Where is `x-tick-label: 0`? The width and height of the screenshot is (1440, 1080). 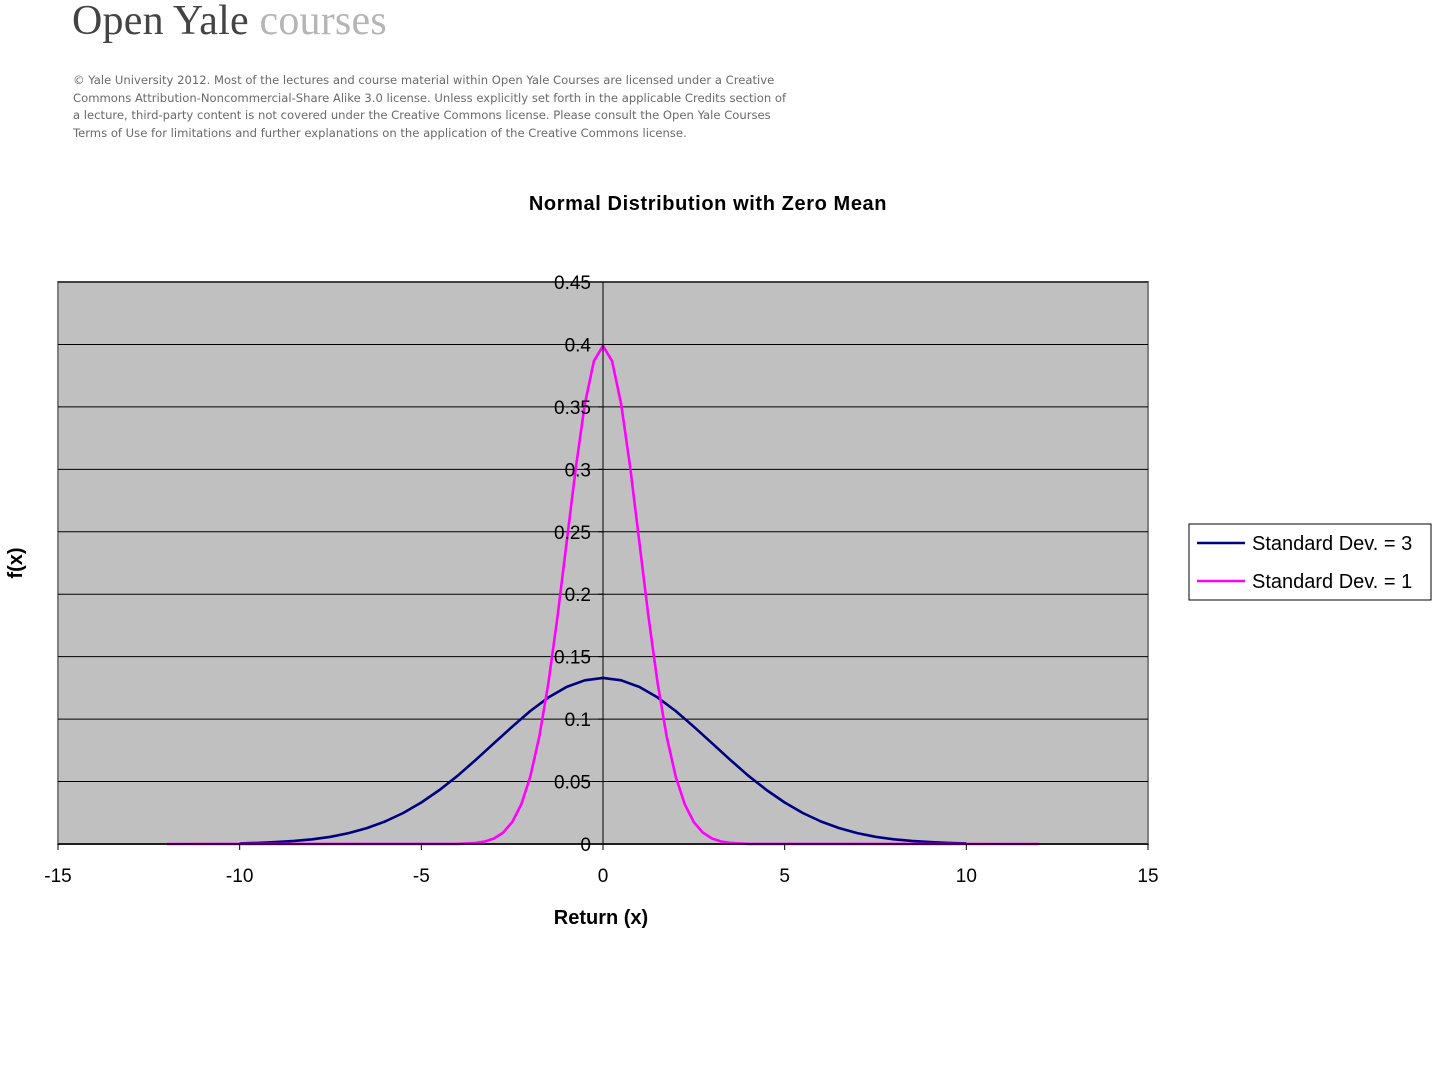
x-tick-label: 0 is located at coordinates (603, 876).